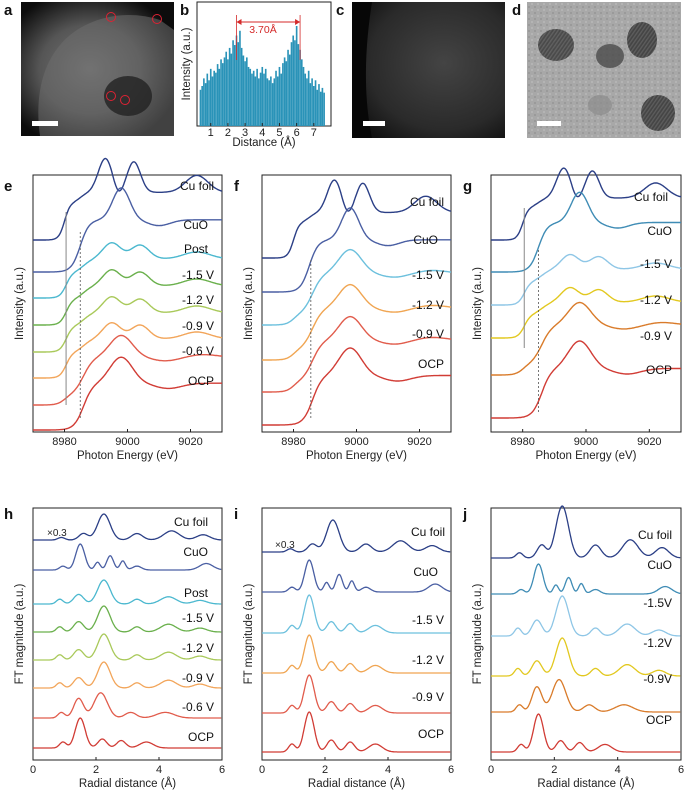 The height and width of the screenshot is (792, 685). What do you see at coordinates (618, 770) in the screenshot?
I see `x-tick-label: 4` at bounding box center [618, 770].